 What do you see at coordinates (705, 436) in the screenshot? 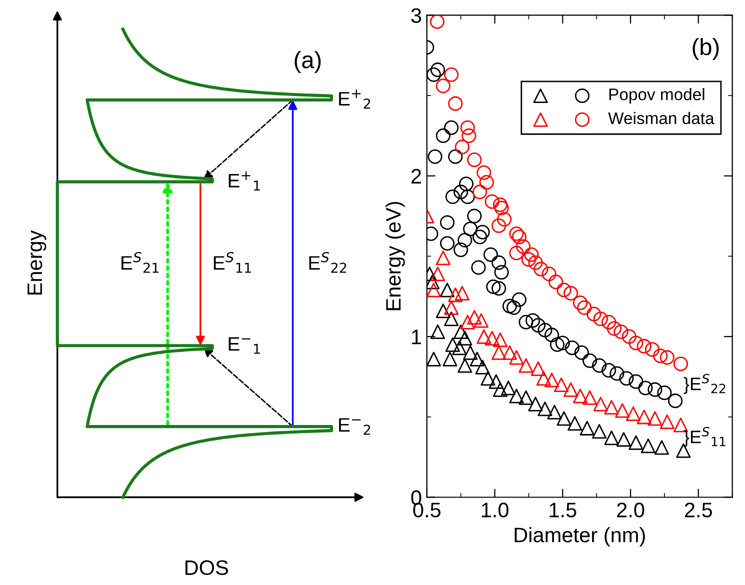
I see `annotation: }E$^{S}$$_{11}$` at bounding box center [705, 436].